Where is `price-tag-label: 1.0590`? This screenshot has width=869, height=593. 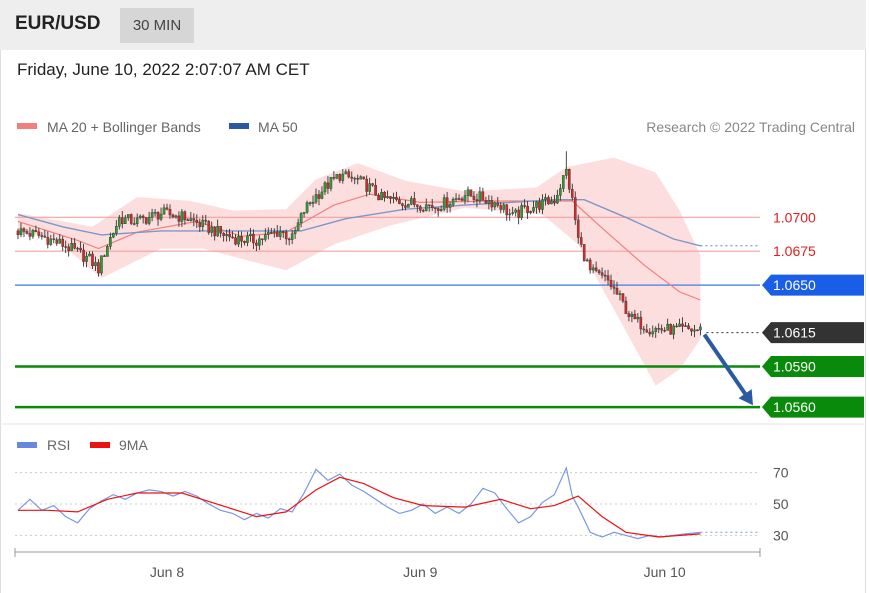
price-tag-label: 1.0590 is located at coordinates (794, 366).